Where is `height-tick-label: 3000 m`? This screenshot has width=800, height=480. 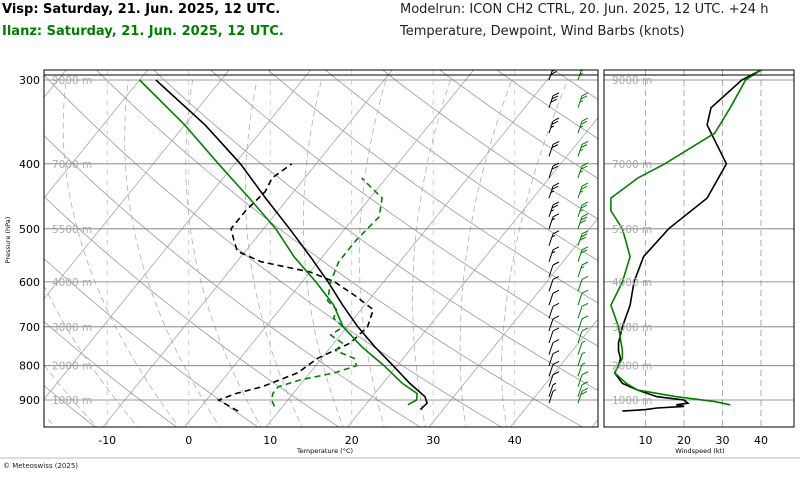 height-tick-label: 3000 m is located at coordinates (72, 328).